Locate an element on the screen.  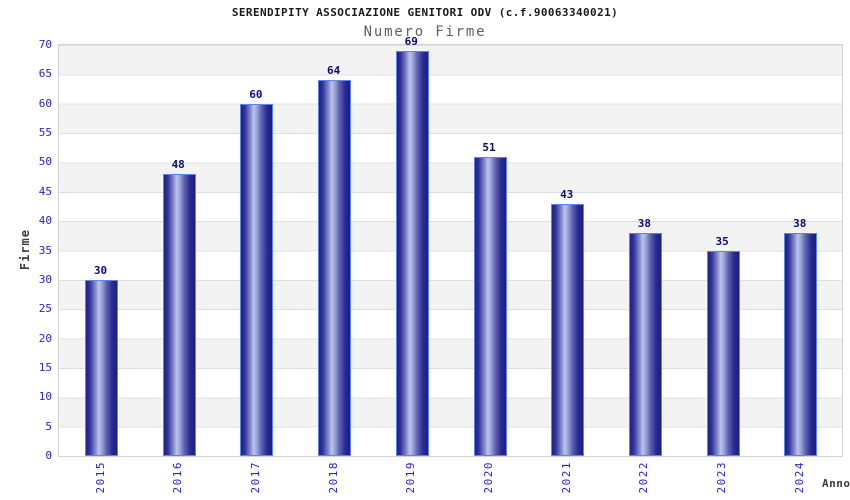
bar-value-label: 51 is located at coordinates (489, 147).